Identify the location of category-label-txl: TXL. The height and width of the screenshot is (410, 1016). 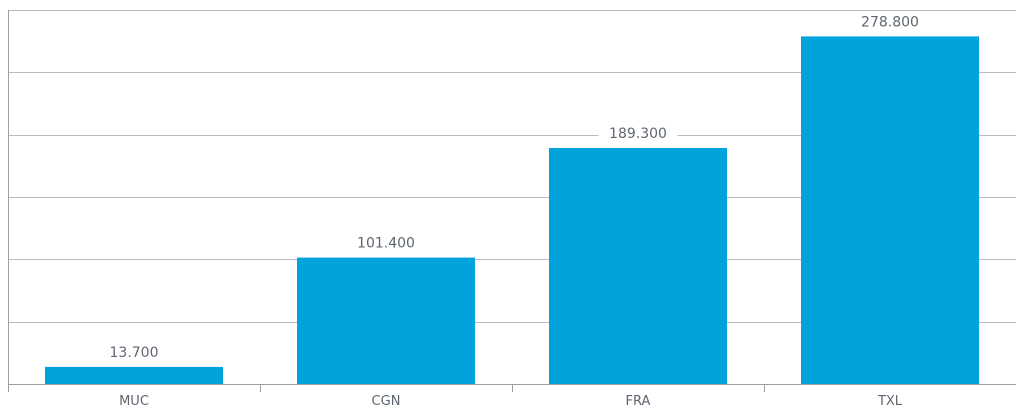
(890, 401).